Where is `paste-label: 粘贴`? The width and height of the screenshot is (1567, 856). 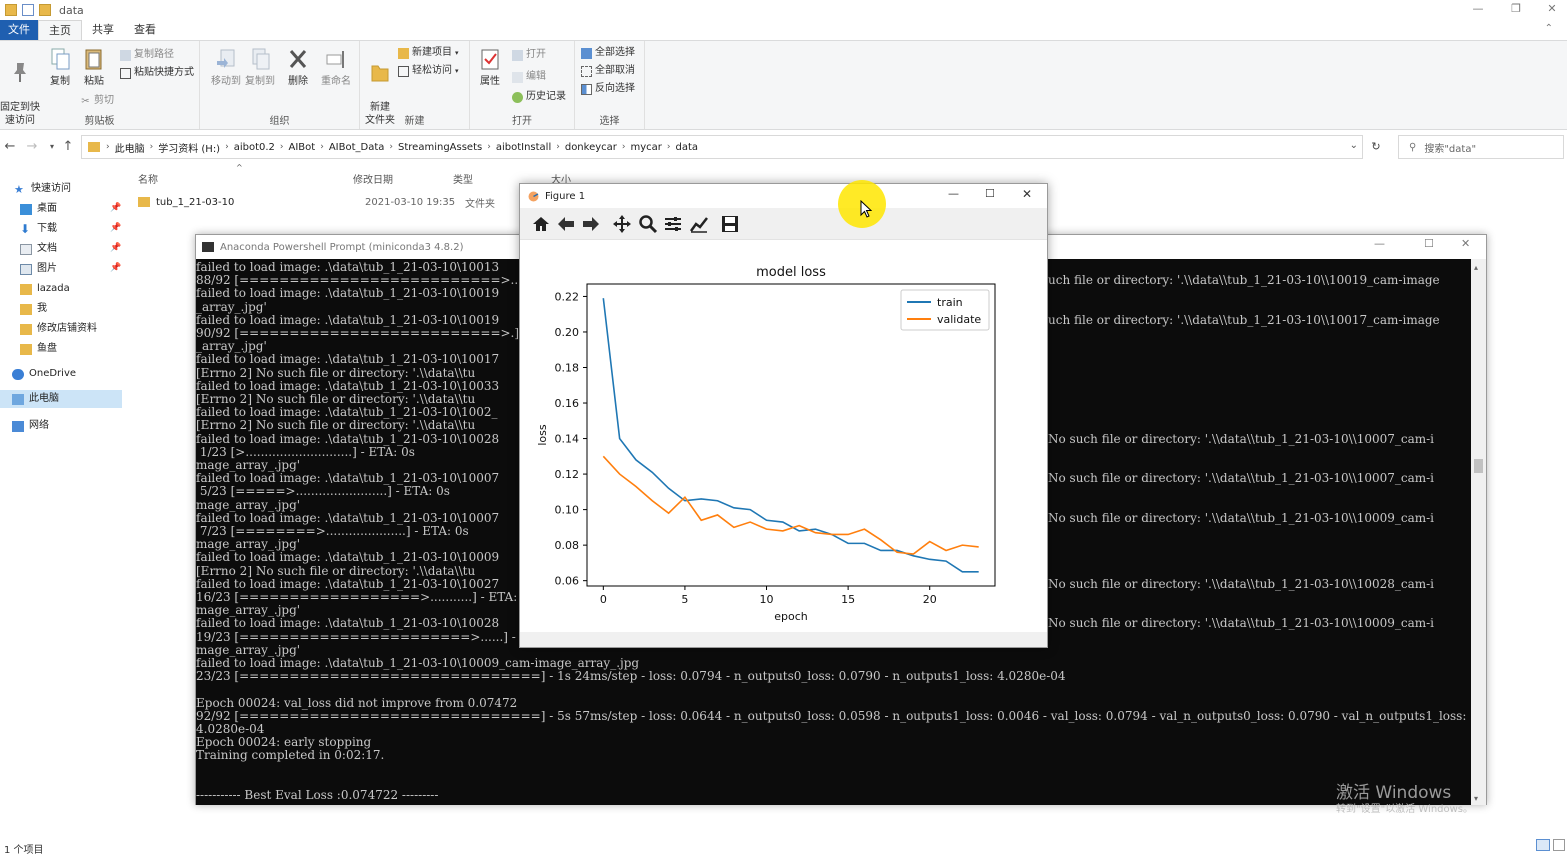
paste-label: 粘贴 is located at coordinates (94, 81).